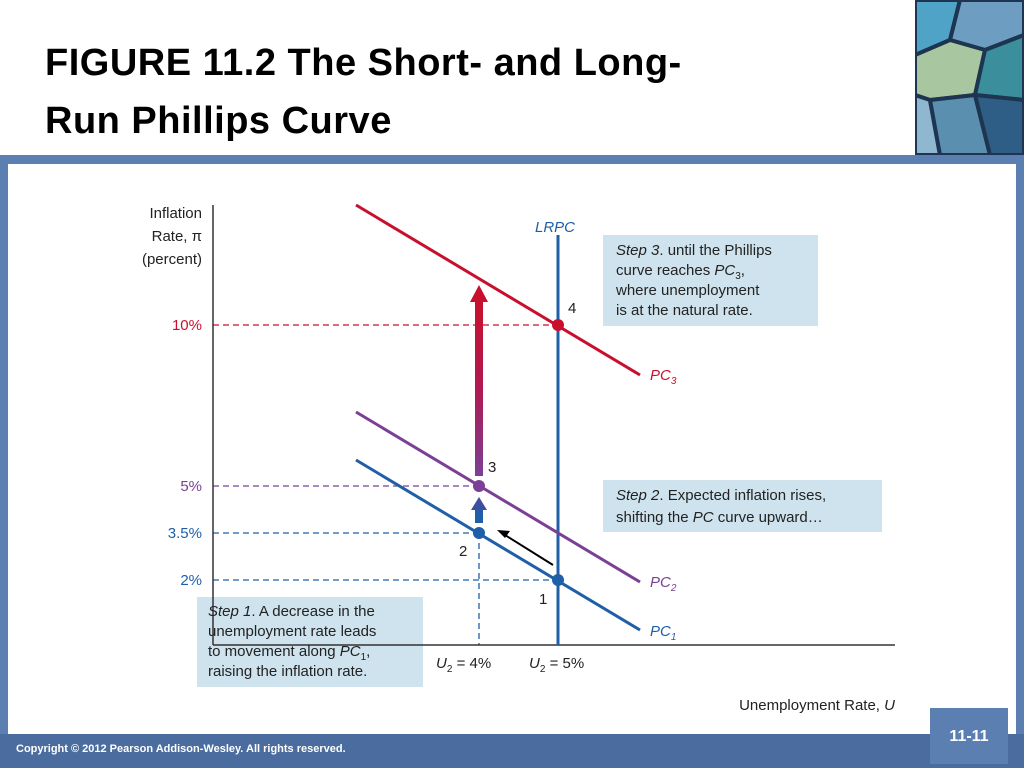  Describe the element at coordinates (191, 580) in the screenshot. I see `y-label: 2%` at that location.